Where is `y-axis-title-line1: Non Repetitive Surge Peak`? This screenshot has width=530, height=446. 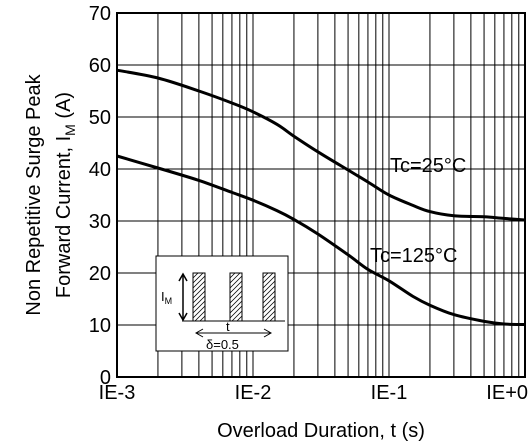
y-axis-title-line1: Non Repetitive Surge Peak is located at coordinates (34, 194).